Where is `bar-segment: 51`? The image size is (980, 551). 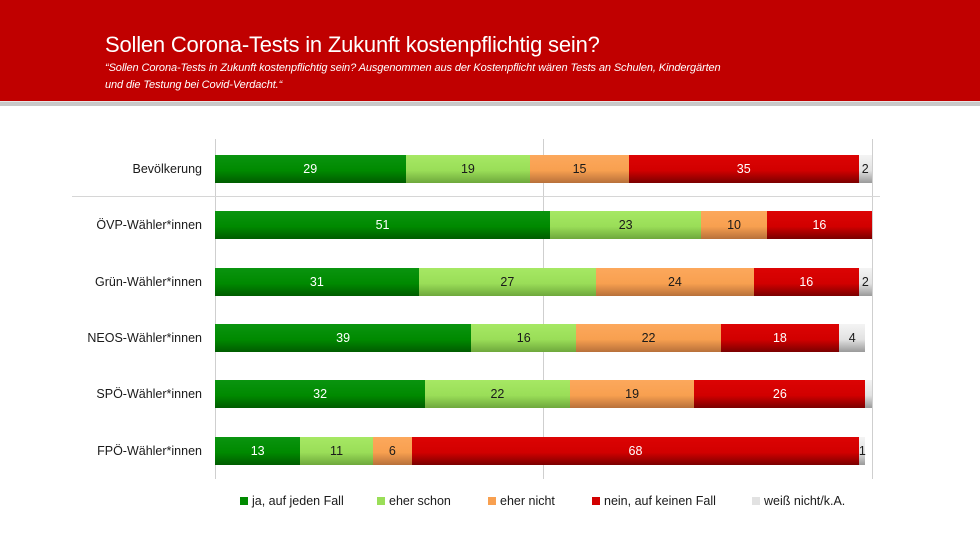
bar-segment: 51 is located at coordinates (383, 225).